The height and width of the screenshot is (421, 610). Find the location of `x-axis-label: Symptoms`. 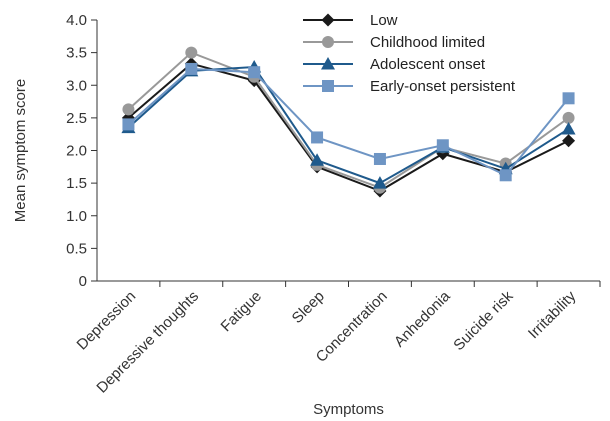

x-axis-label: Symptoms is located at coordinates (348, 409).